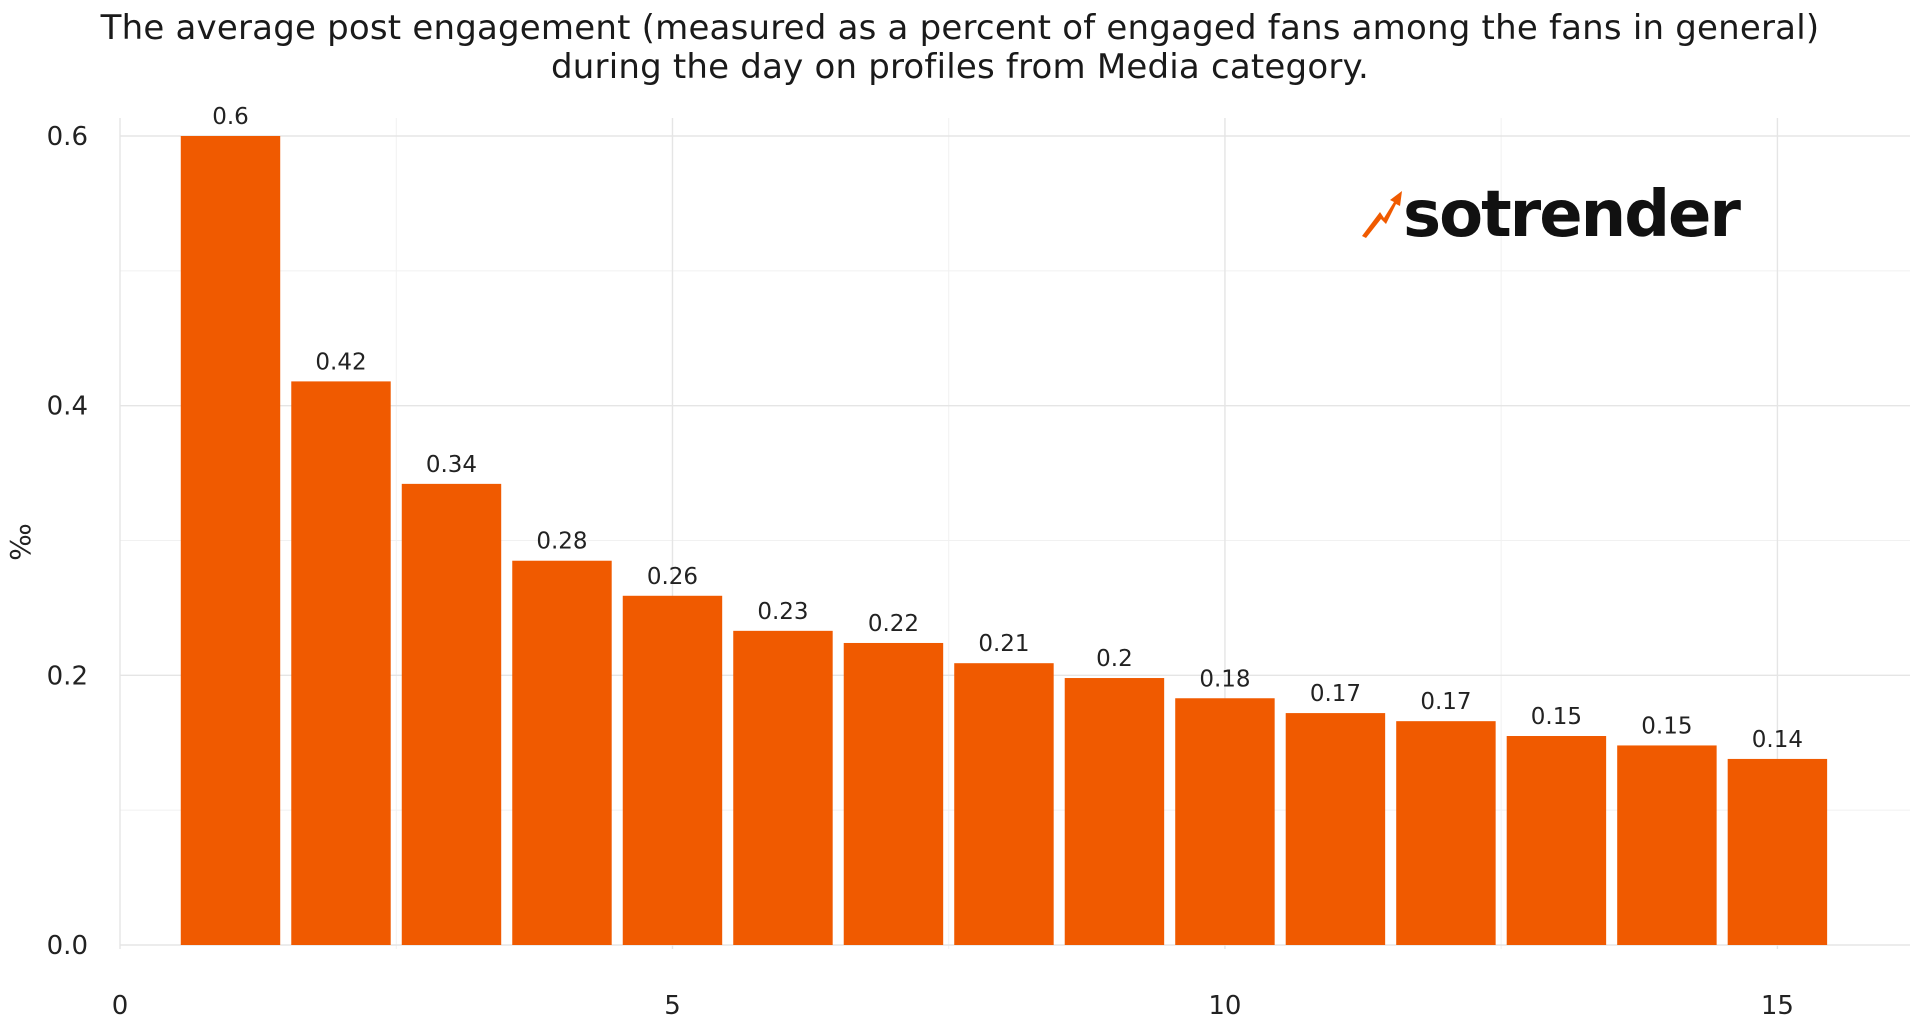 The width and height of the screenshot is (1920, 1030). Describe the element at coordinates (1114, 659) in the screenshot. I see `bar-value-label: 0.2` at that location.